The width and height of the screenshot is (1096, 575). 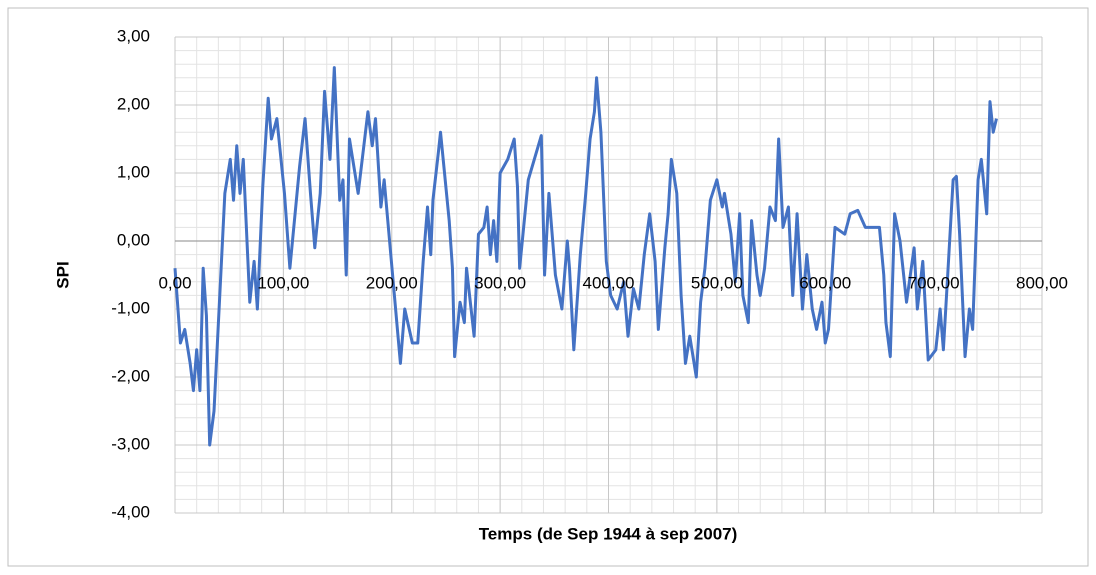 I want to click on x-tick-label: 300,00, so click(x=500, y=282).